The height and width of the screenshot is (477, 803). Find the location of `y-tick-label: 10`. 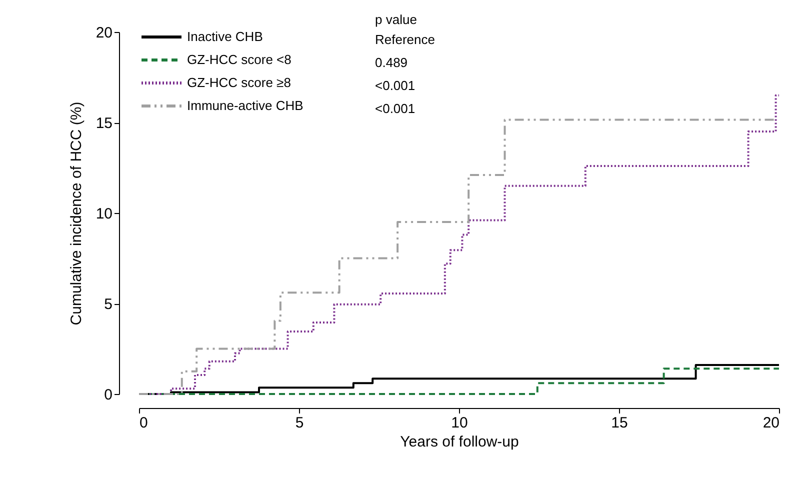

y-tick-label: 10 is located at coordinates (104, 214).